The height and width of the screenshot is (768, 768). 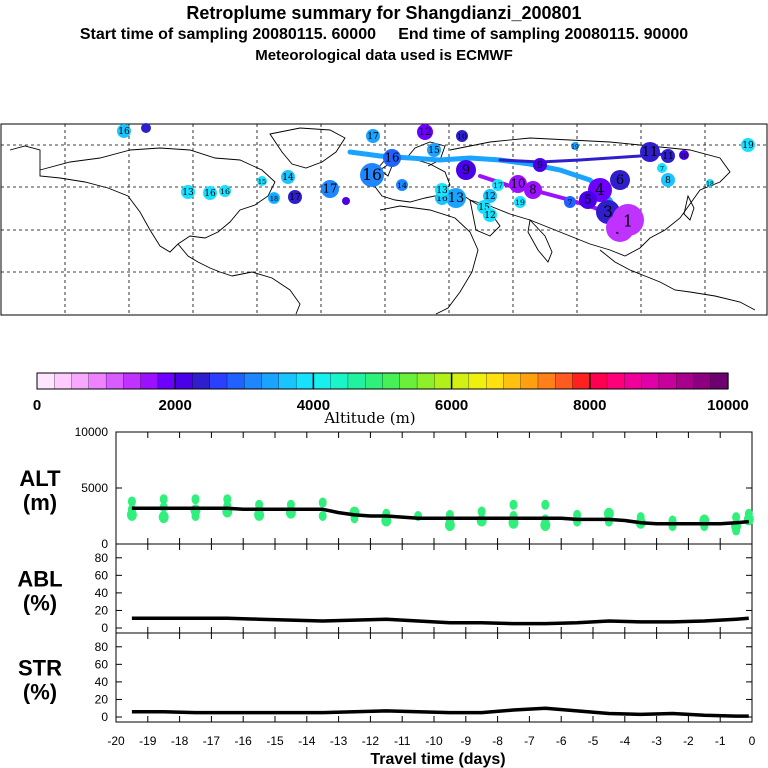 What do you see at coordinates (94, 488) in the screenshot?
I see `y-tick-label: 5000` at bounding box center [94, 488].